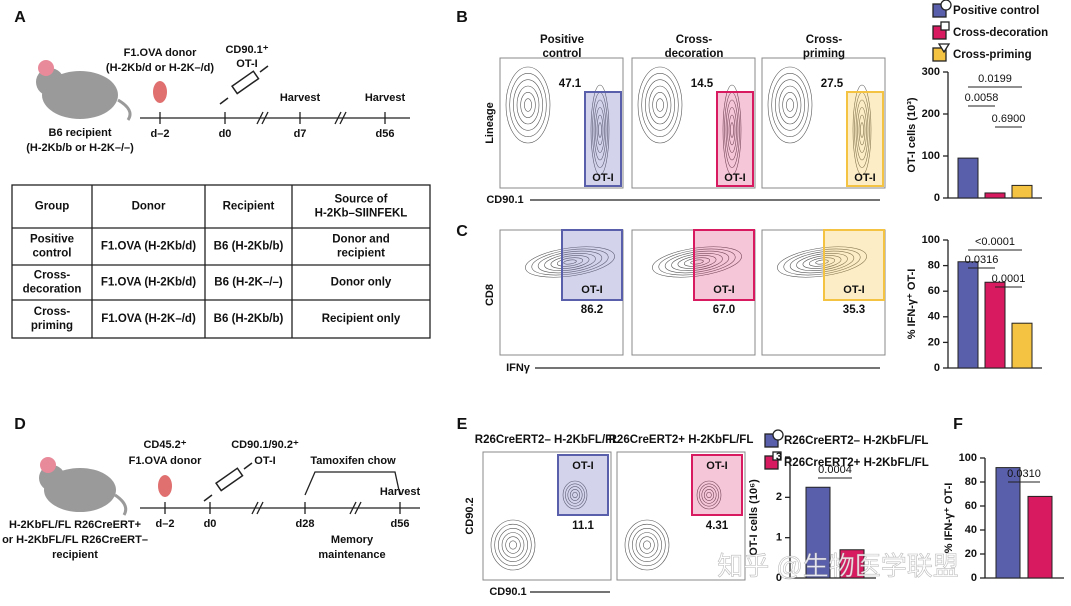 This screenshot has height=606, width=1071. I want to click on donor-marker: CD45.2⁺, so click(164, 445).